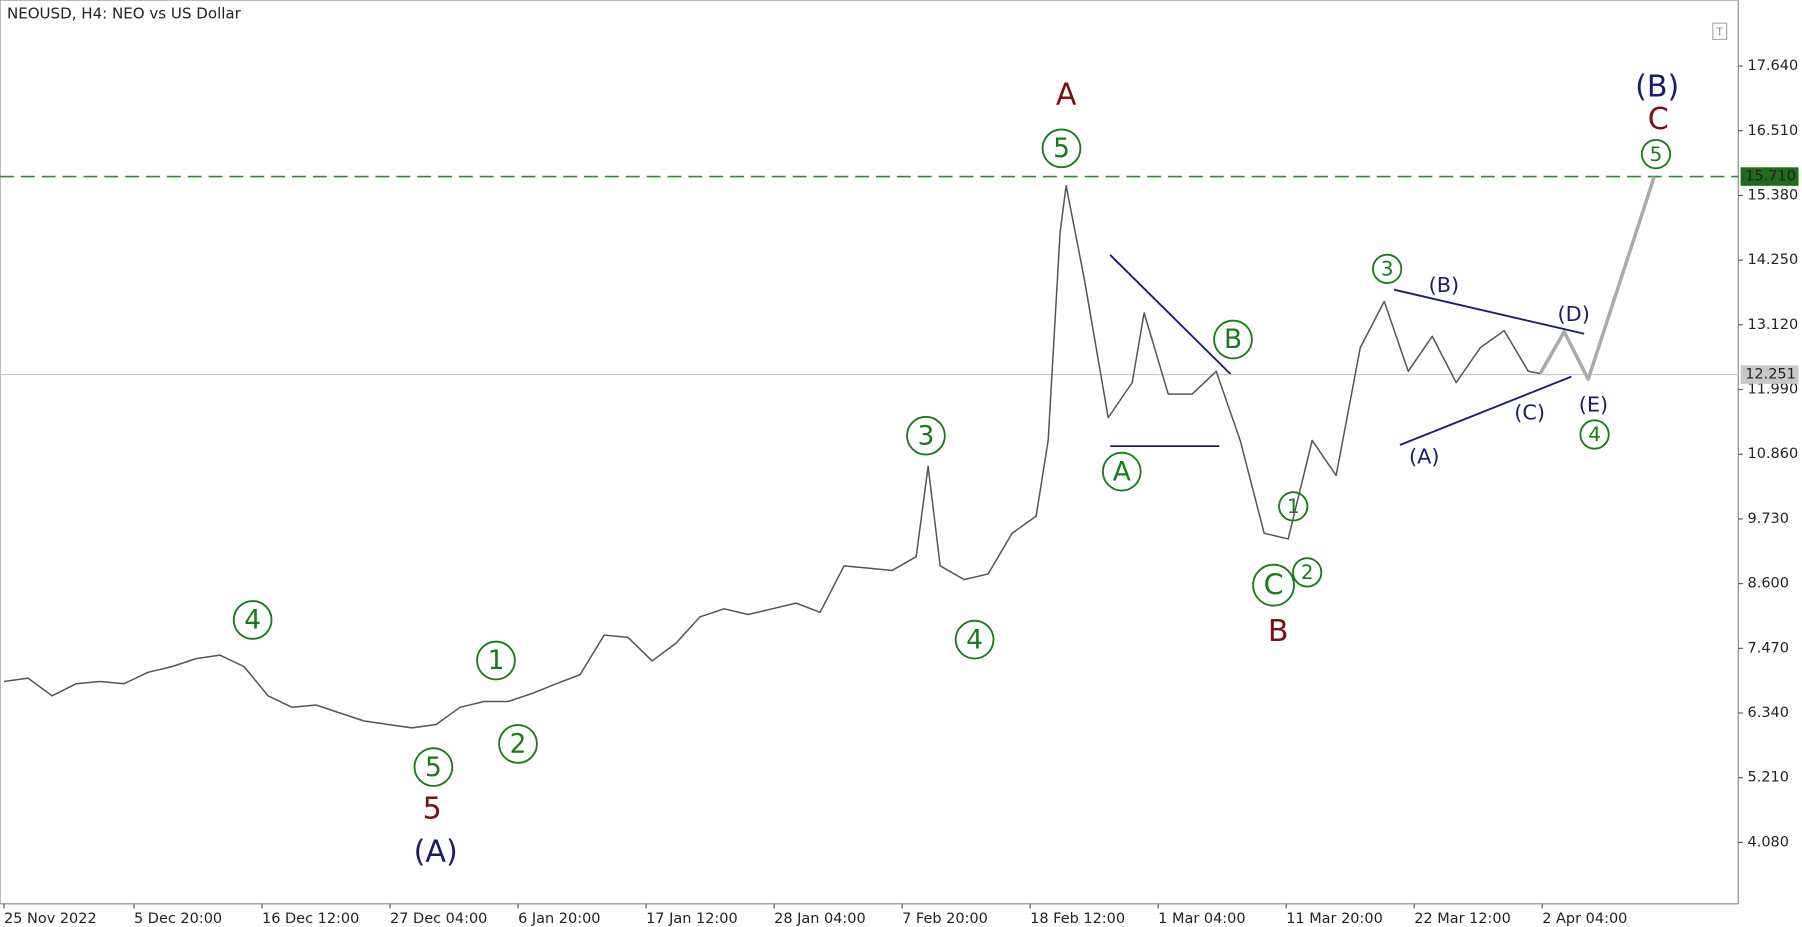  I want to click on target-level-box, so click(1769, 176).